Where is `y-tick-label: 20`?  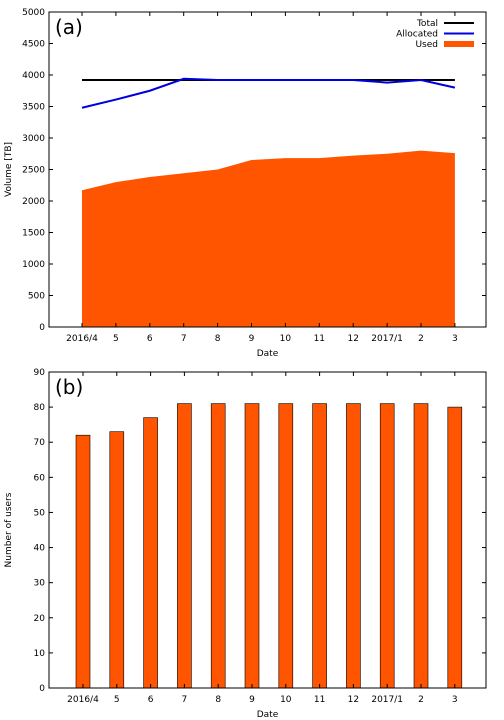
y-tick-label: 20 is located at coordinates (40, 619).